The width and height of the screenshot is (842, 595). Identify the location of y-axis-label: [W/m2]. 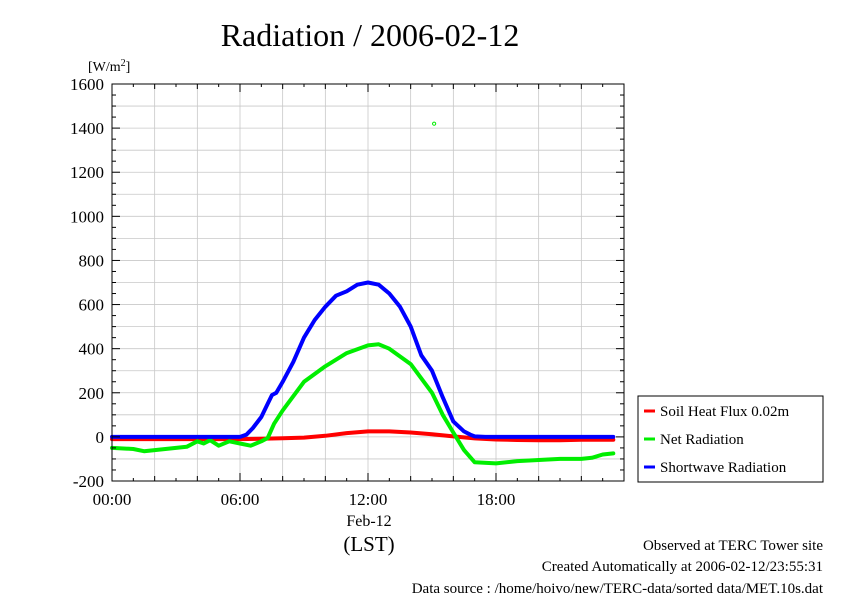
(109, 66).